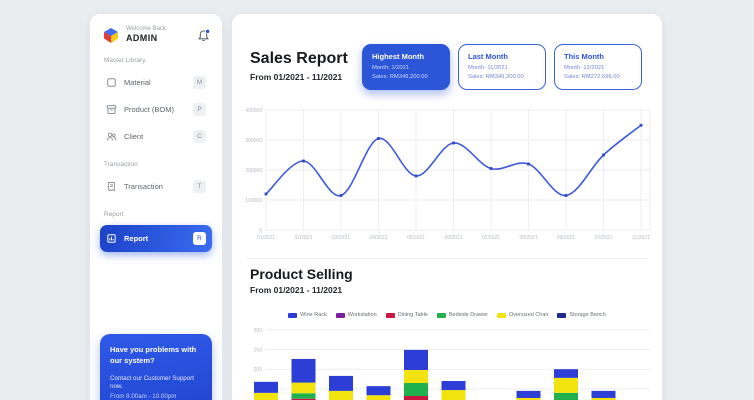 This screenshot has height=400, width=754. Describe the element at coordinates (199, 136) in the screenshot. I see `shortcut-badge: C` at that location.